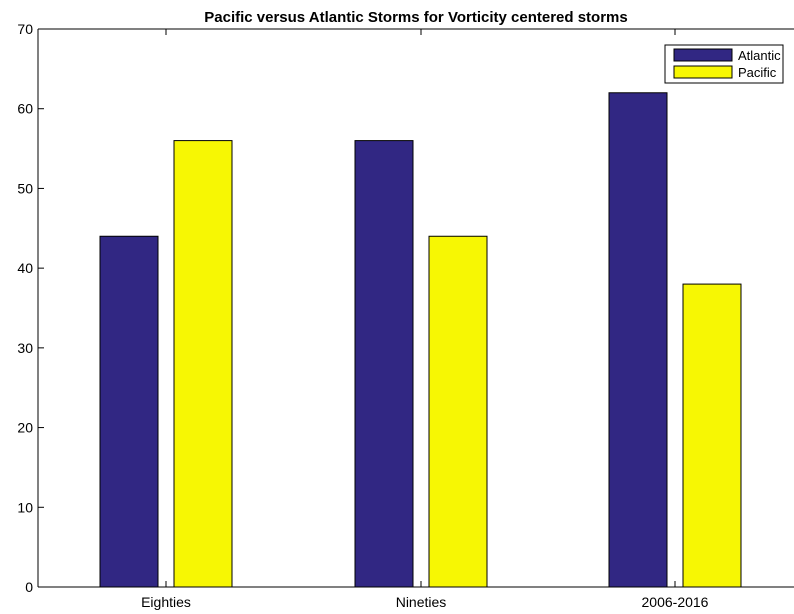  I want to click on y-tick-label: 70, so click(25, 29).